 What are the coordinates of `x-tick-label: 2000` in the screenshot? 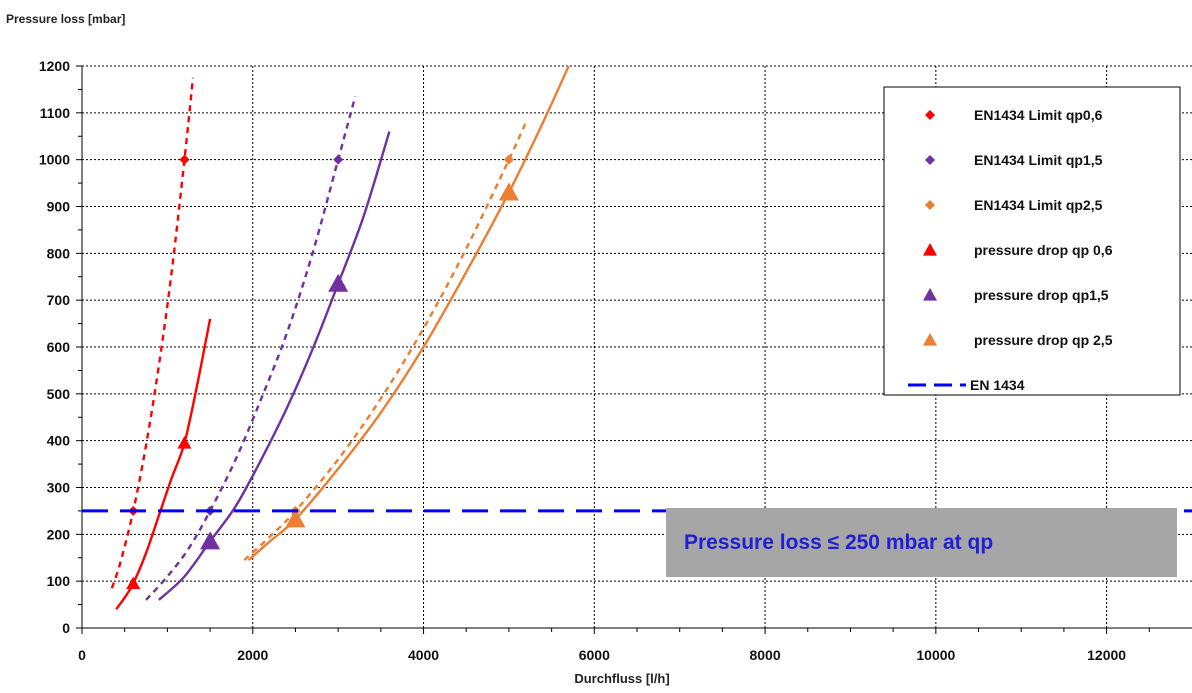 It's located at (252, 655).